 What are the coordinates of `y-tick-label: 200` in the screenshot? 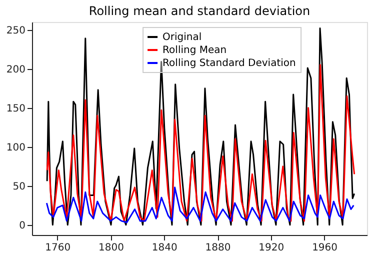 It's located at (16, 70).